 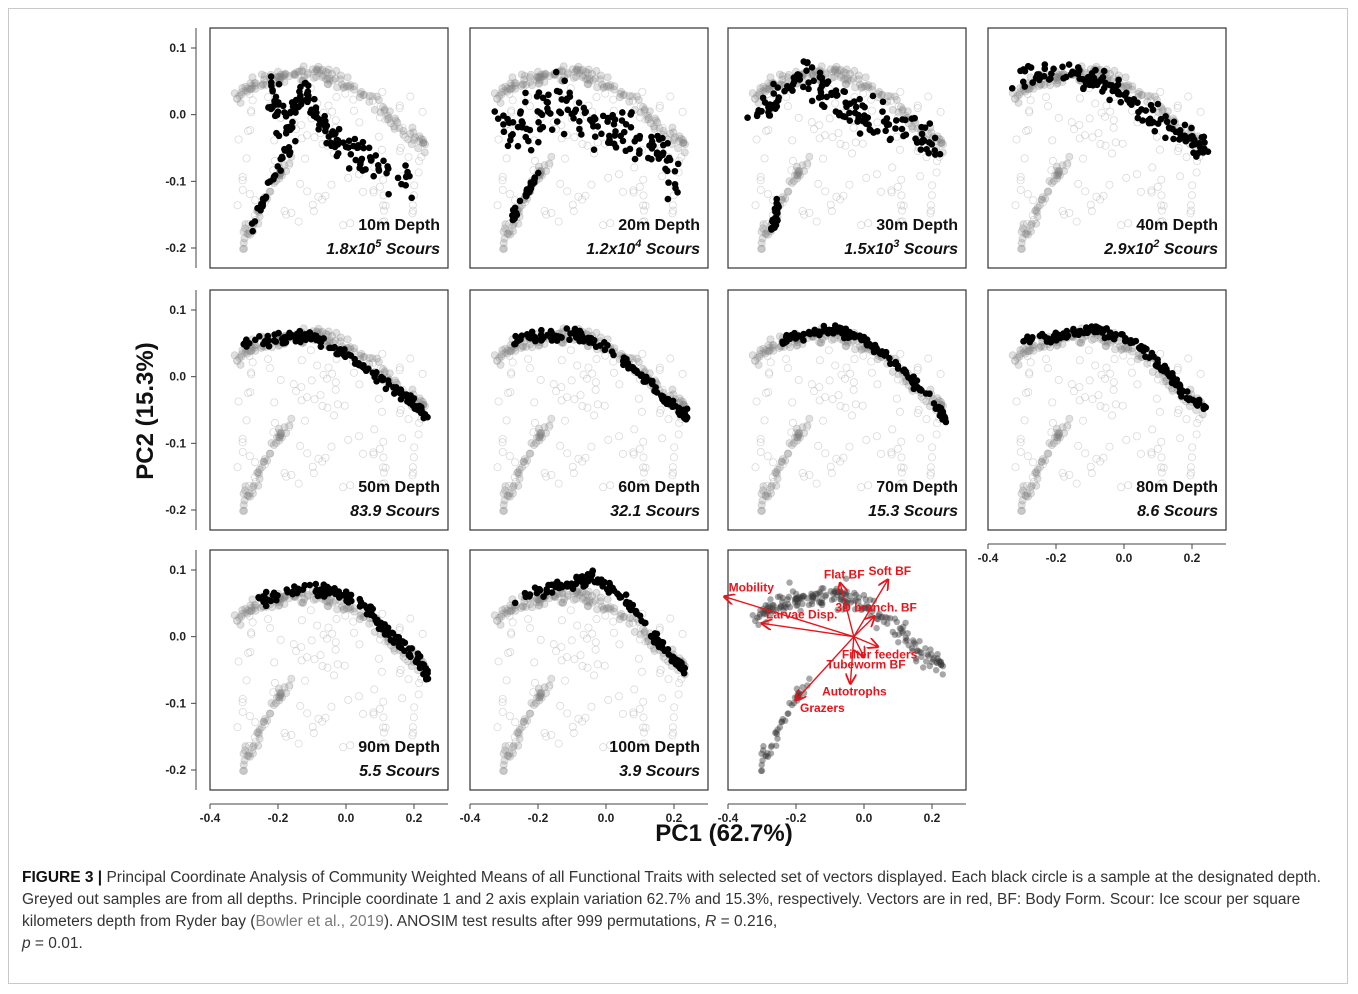 What do you see at coordinates (383, 248) in the screenshot?
I see `panel-scour-label: 1.8x105 Scours` at bounding box center [383, 248].